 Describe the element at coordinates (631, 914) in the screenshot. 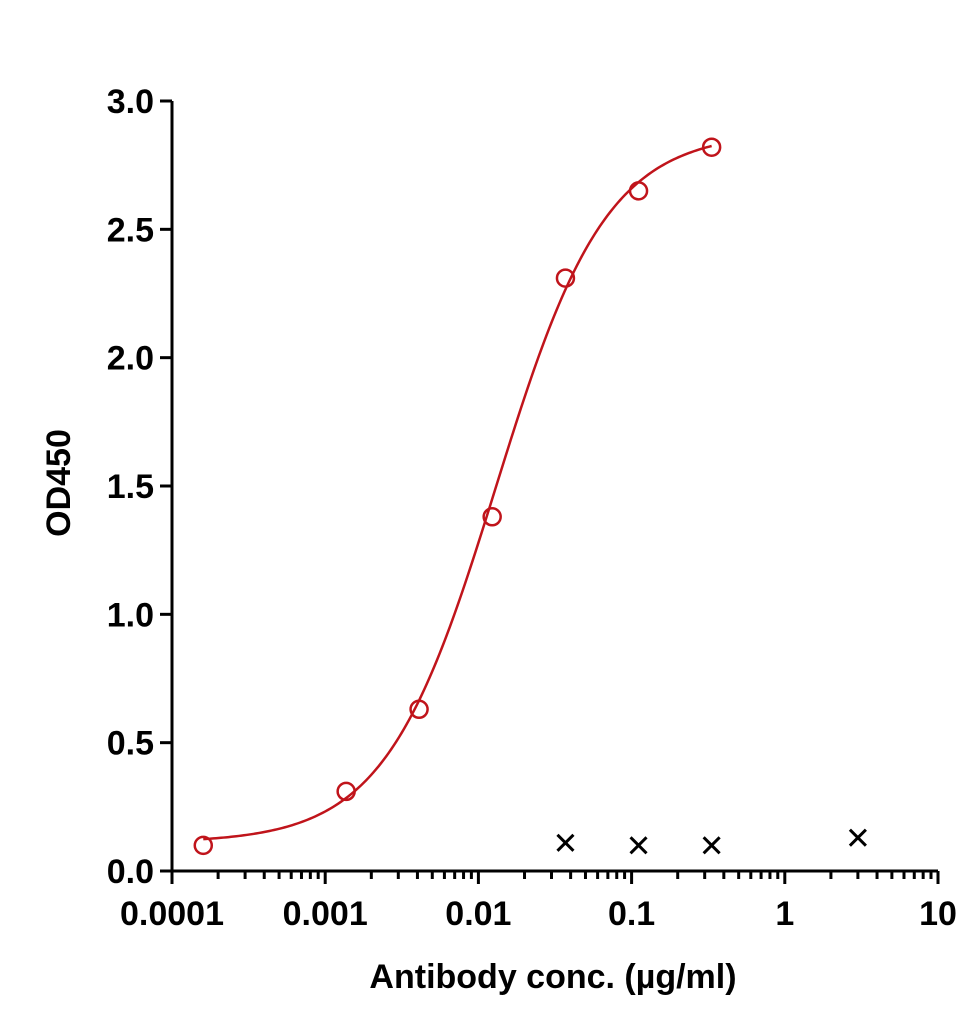

I see `x-tick-label: 0.1` at that location.